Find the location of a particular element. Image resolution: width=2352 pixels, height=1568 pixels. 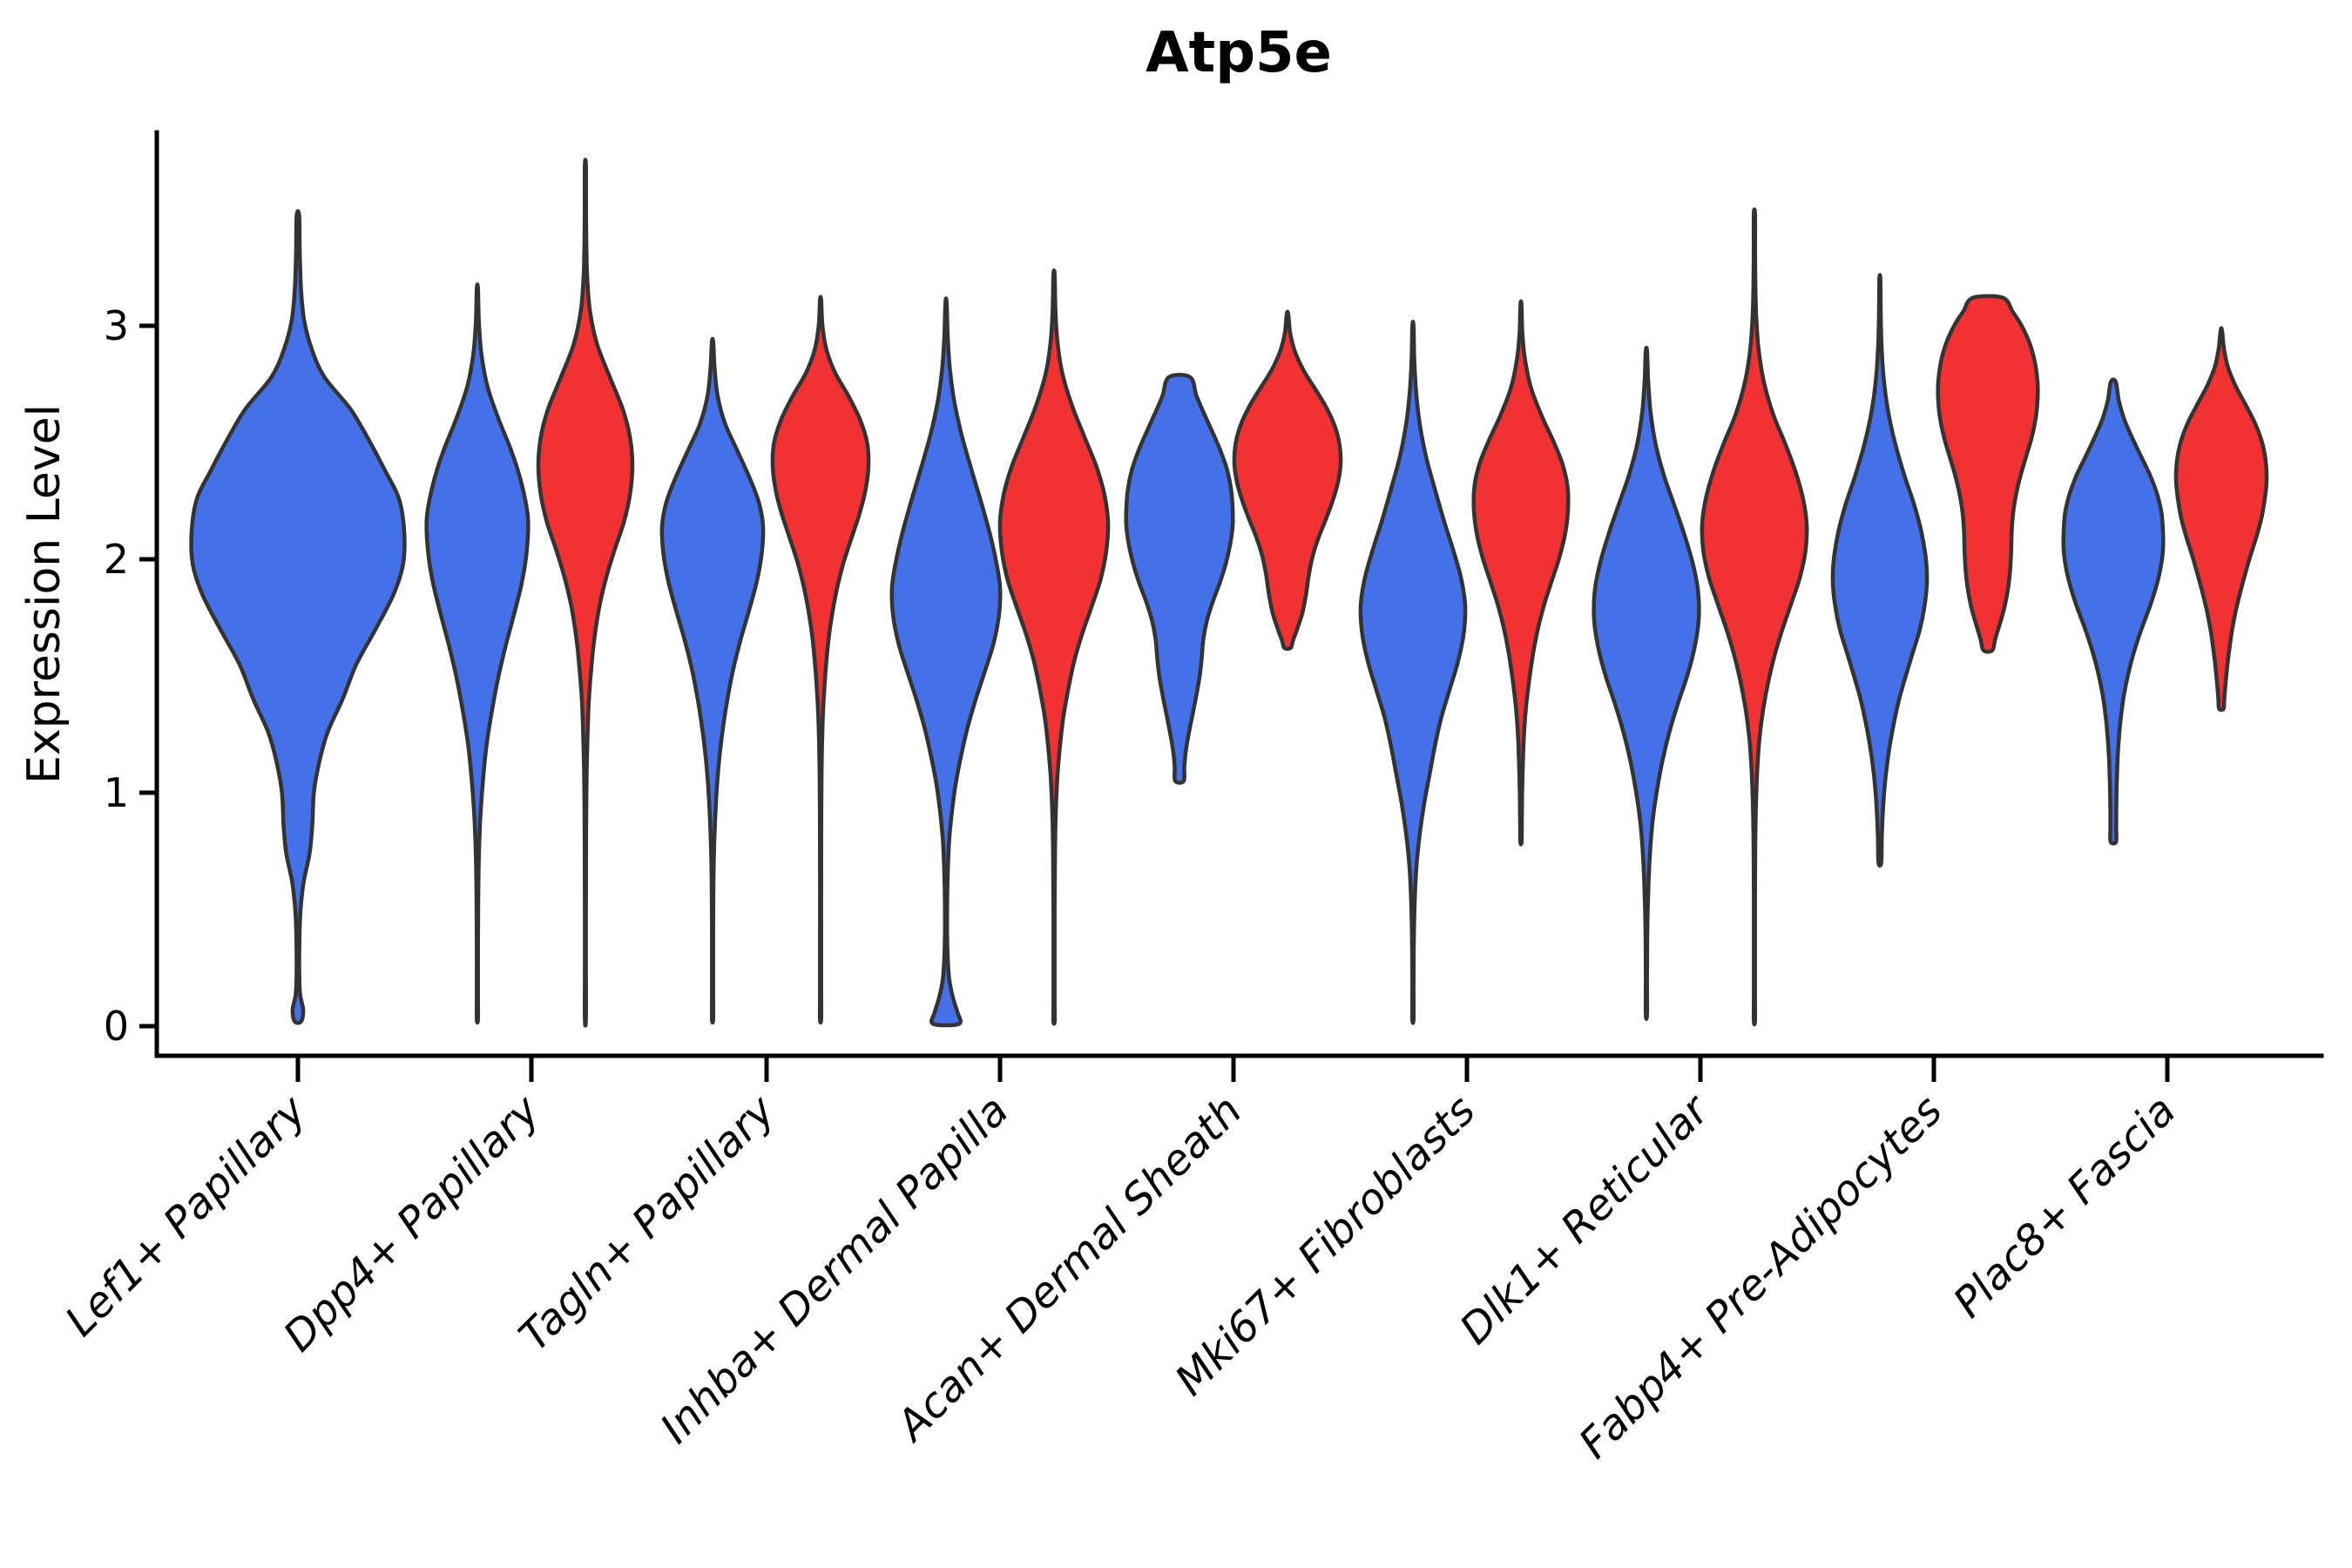

violin-dlk1-reticular-red is located at coordinates (1754, 617).